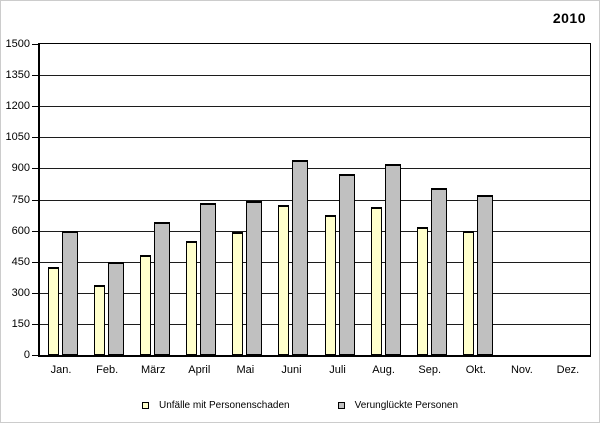 Image resolution: width=600 pixels, height=423 pixels. I want to click on x-axis-label: Juni, so click(291, 370).